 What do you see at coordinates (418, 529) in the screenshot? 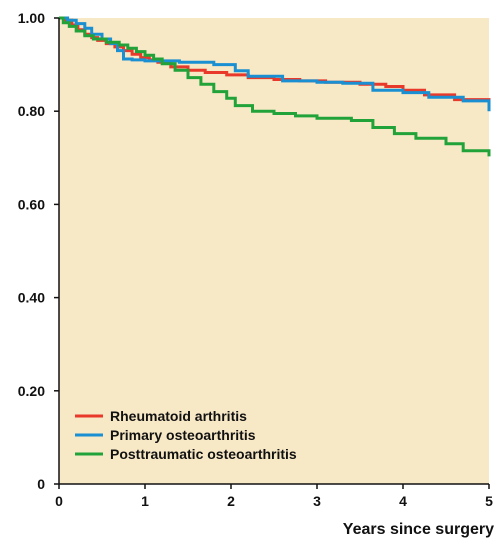
I see `x-axis-title: Years since surgery` at bounding box center [418, 529].